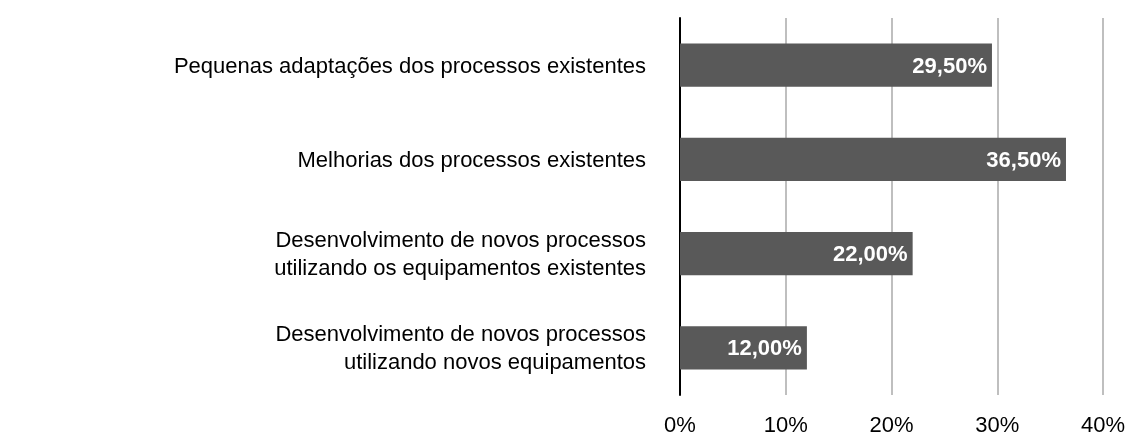 This screenshot has height=439, width=1133. Describe the element at coordinates (680, 424) in the screenshot. I see `x-tick-label: 0%` at that location.